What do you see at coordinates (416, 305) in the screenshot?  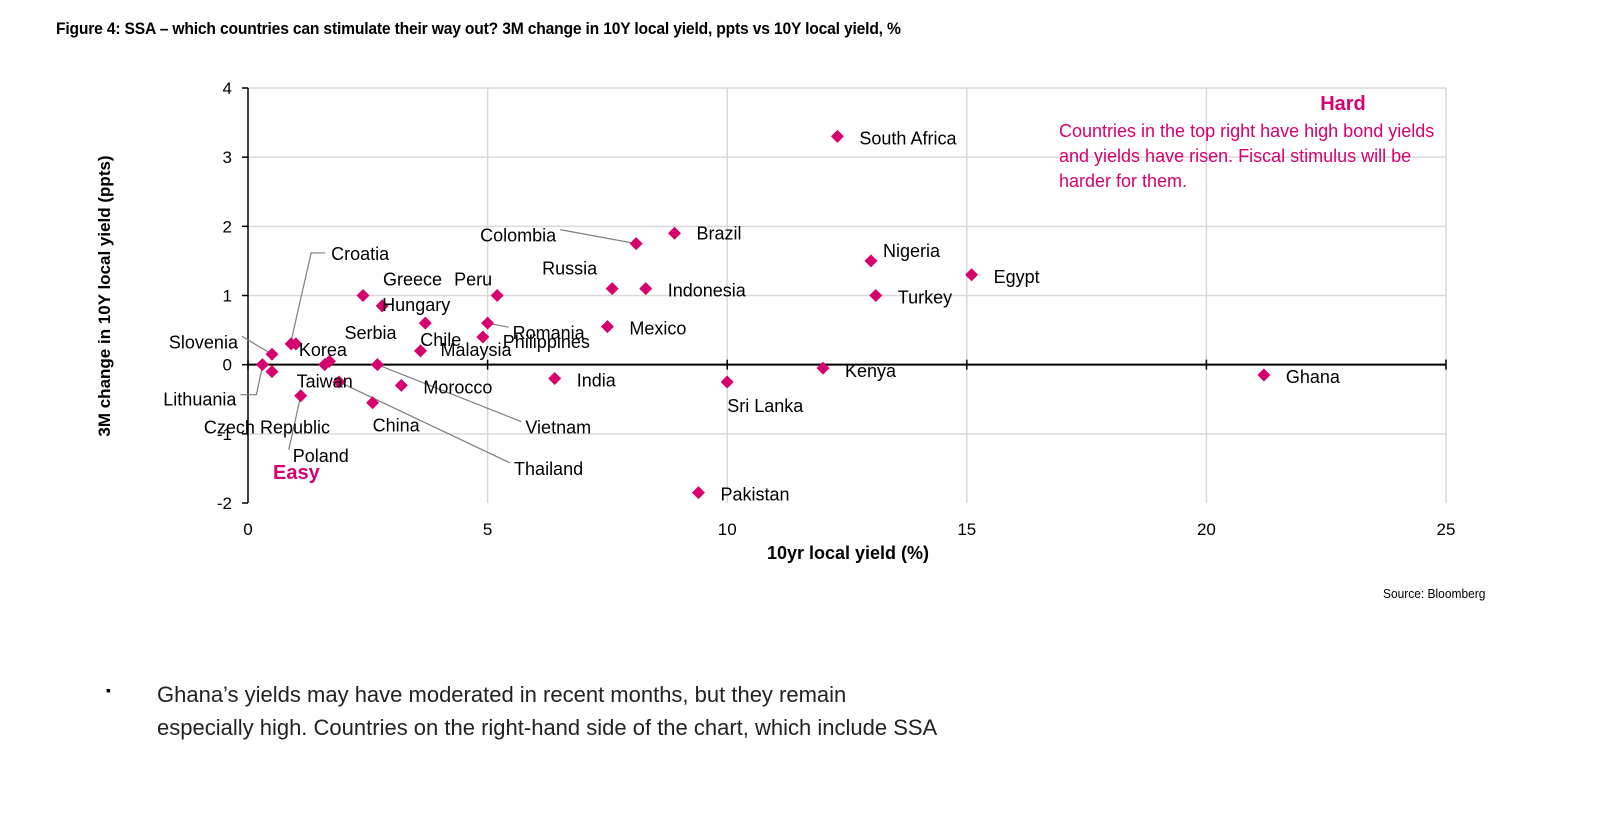 I see `point-label: Hungary` at bounding box center [416, 305].